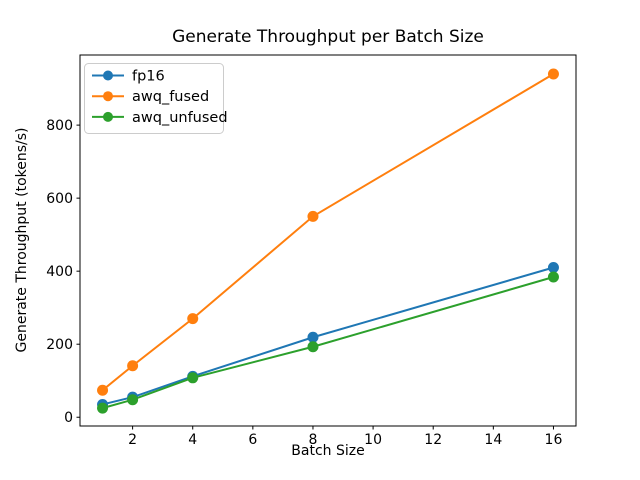  I want to click on legend-label-fp16: fp16, so click(148, 77).